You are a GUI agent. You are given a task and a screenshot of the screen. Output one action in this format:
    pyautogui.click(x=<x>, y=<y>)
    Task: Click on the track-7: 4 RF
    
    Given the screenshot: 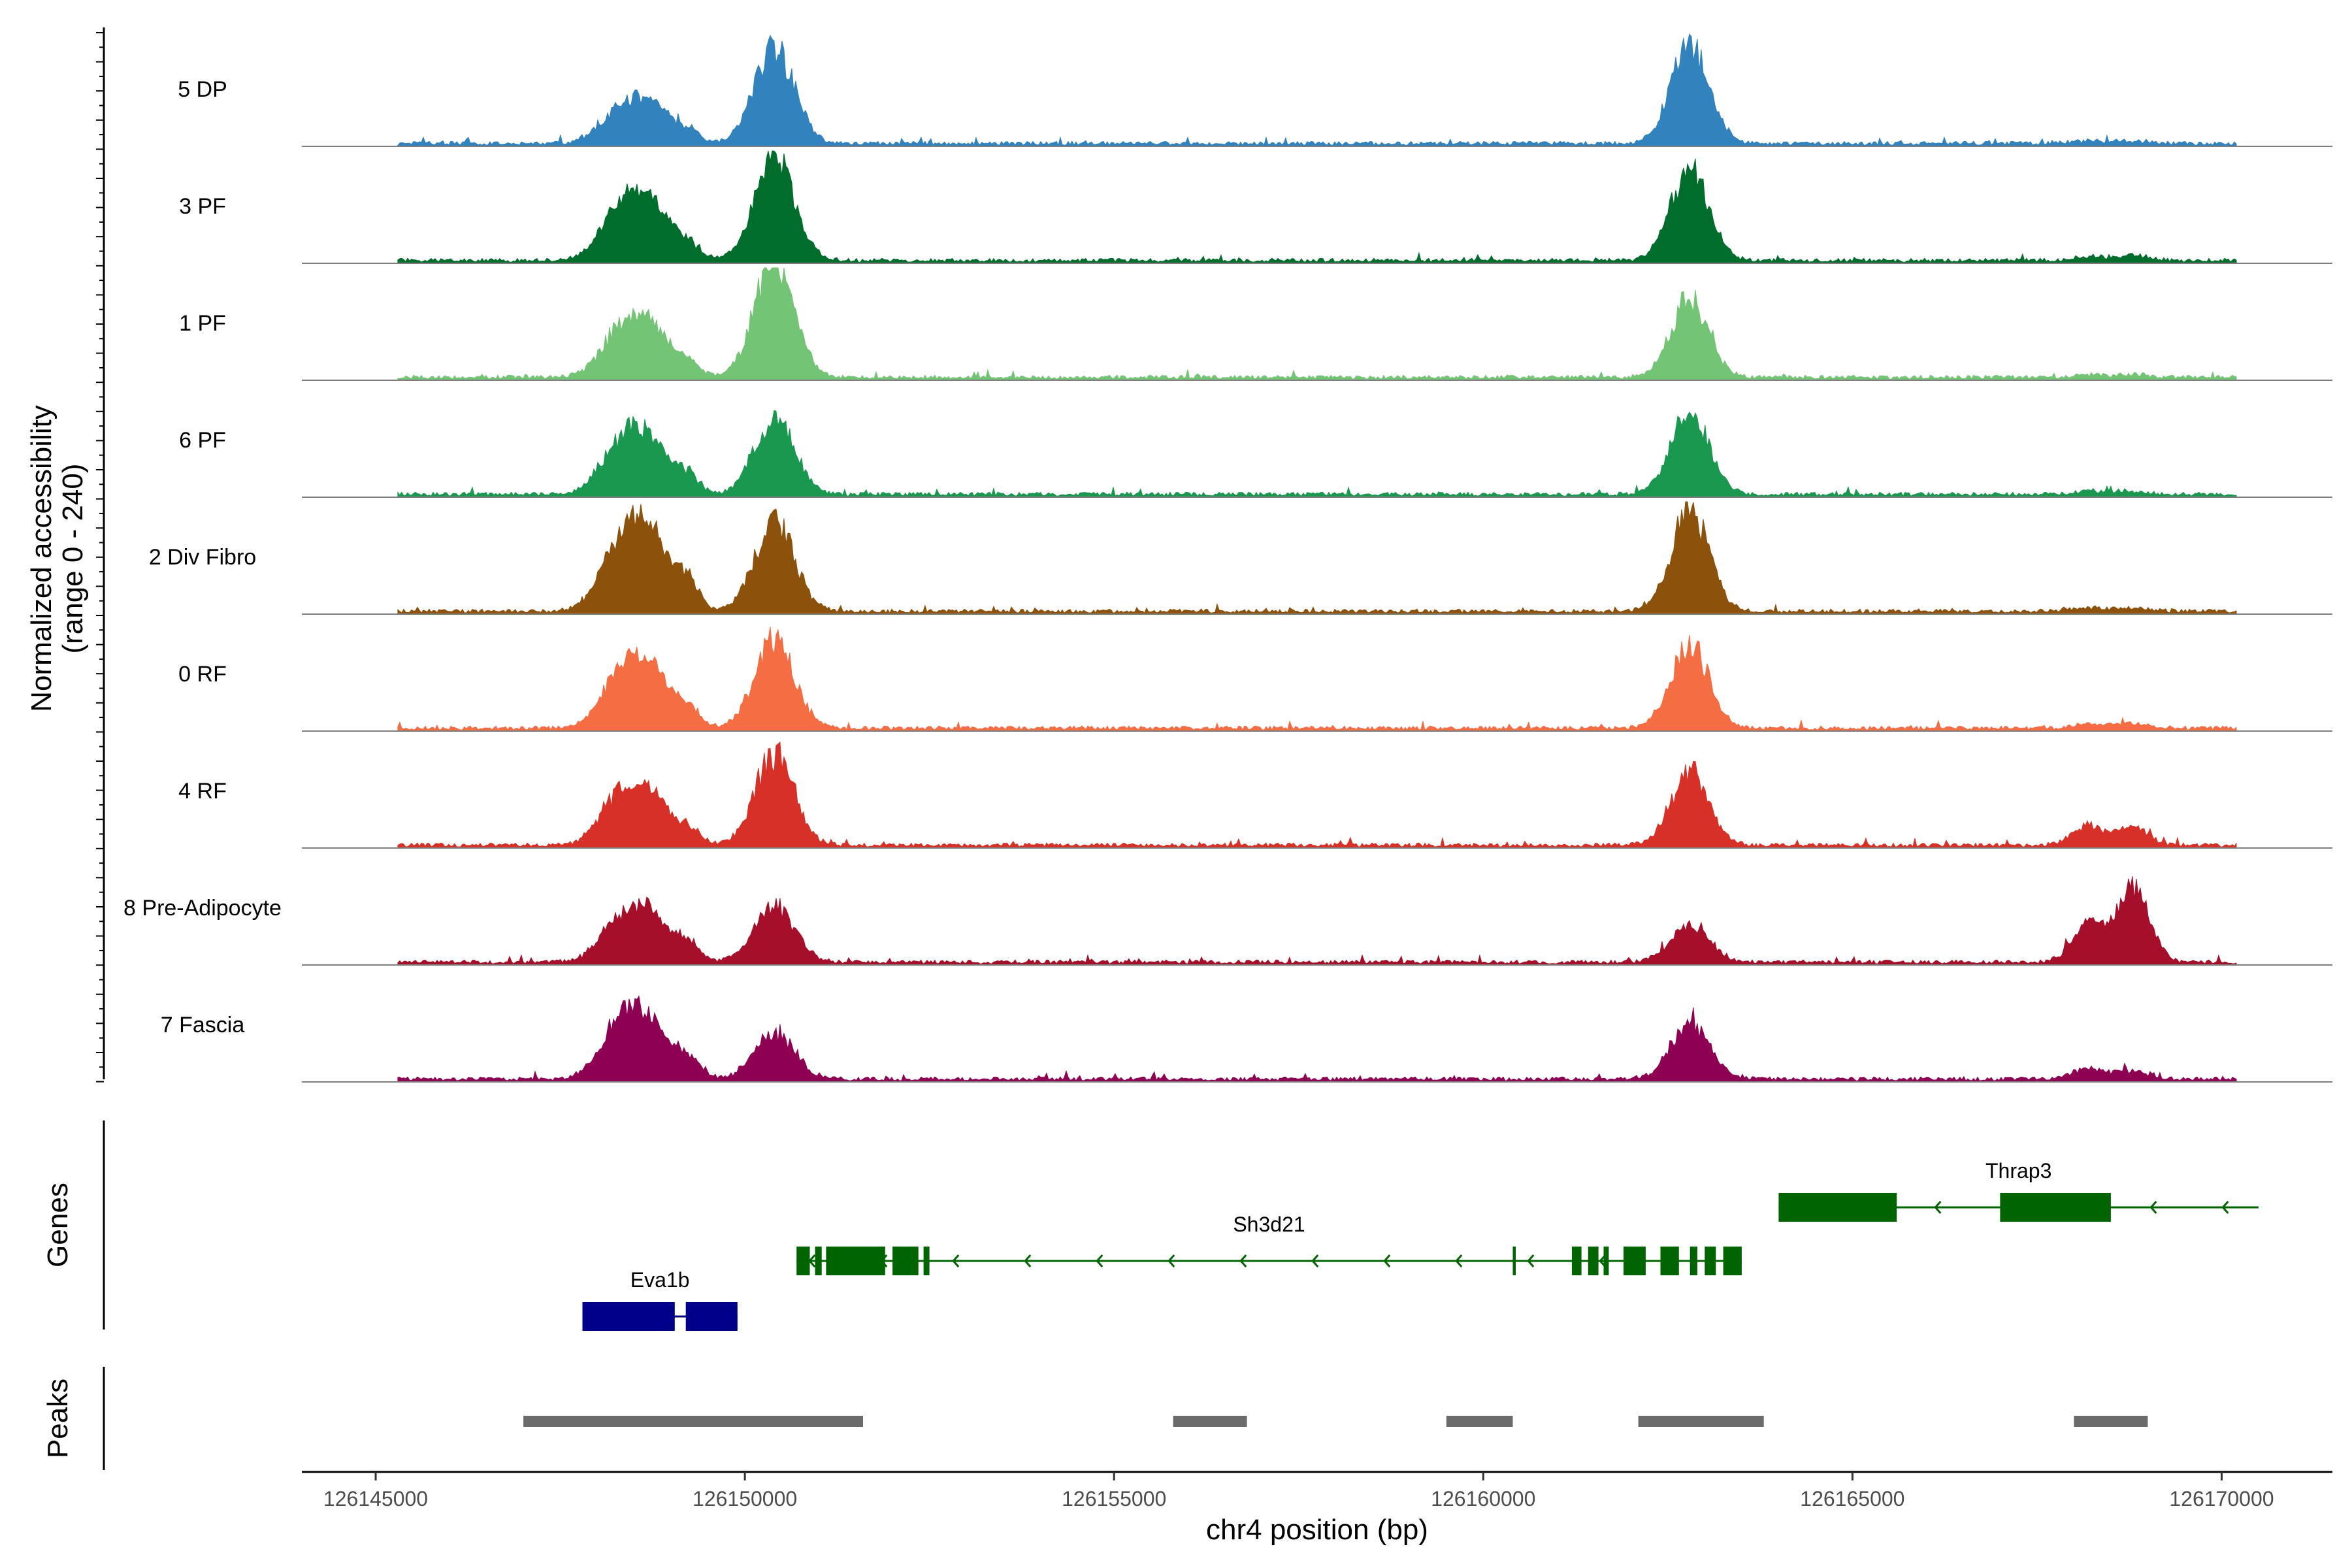 What is the action you would take?
    pyautogui.click(x=1255, y=795)
    